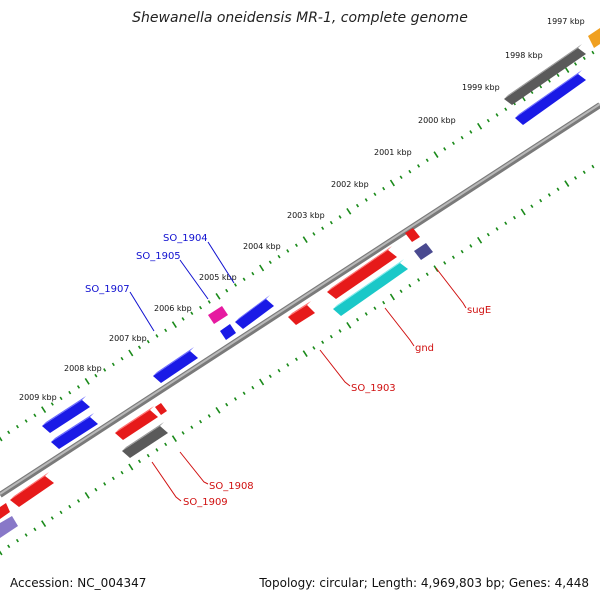  Describe the element at coordinates (185, 238) in the screenshot. I see `gene-label-so1904: SO_1904` at that location.